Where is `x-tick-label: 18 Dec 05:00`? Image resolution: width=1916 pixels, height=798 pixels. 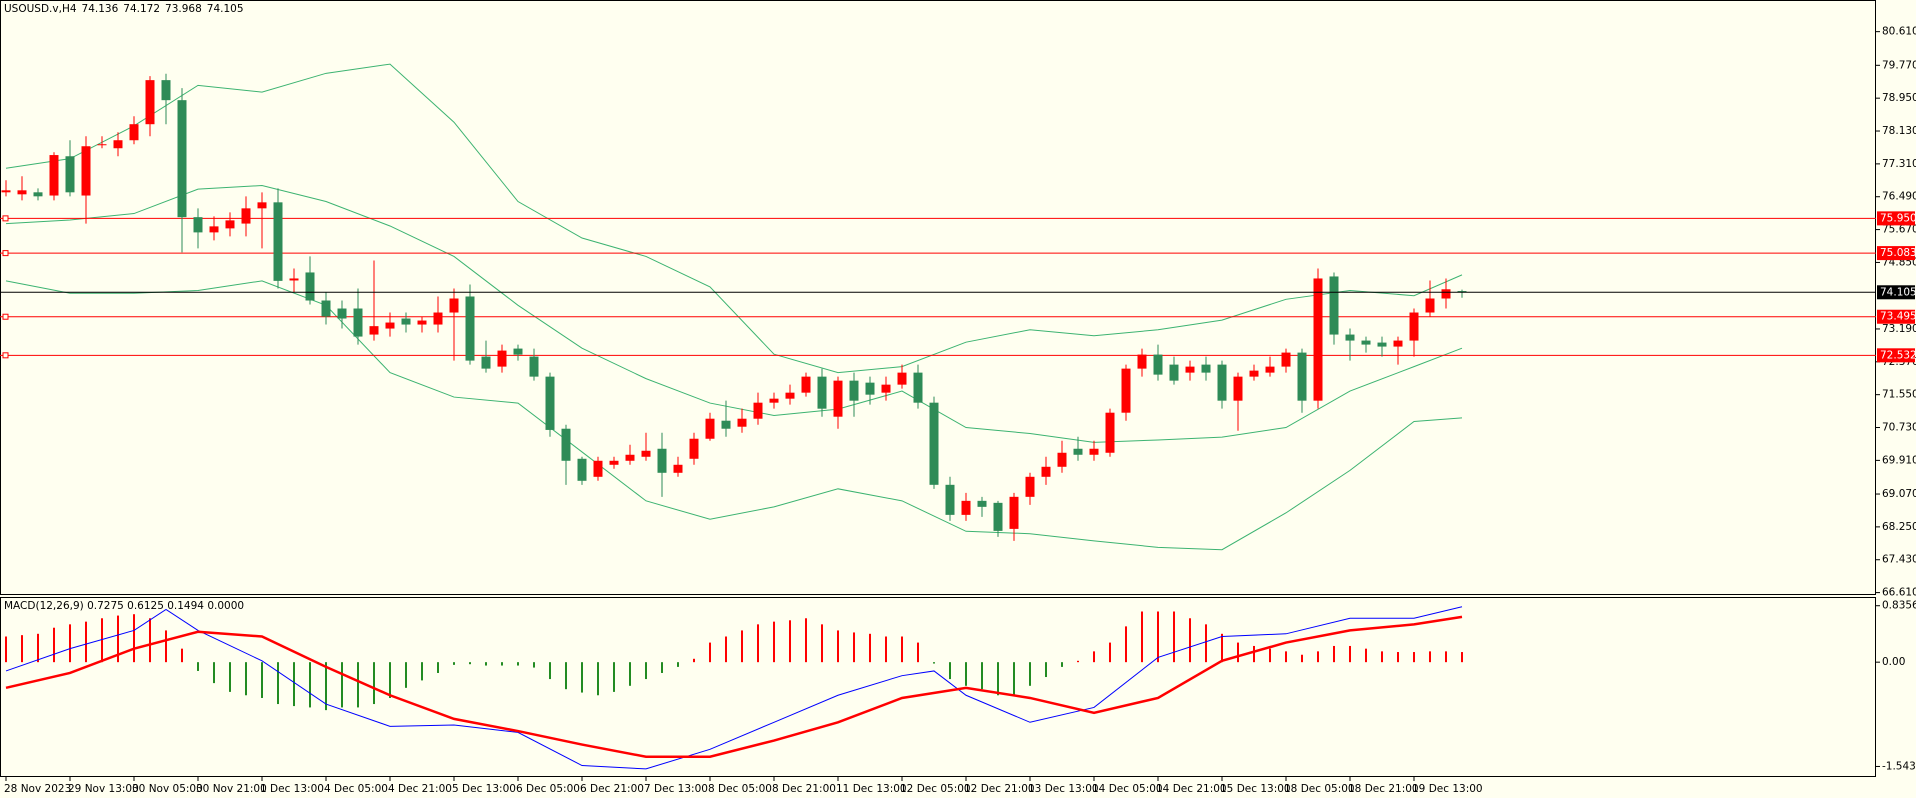 x-tick-label: 18 Dec 05:00 is located at coordinates (1319, 789).